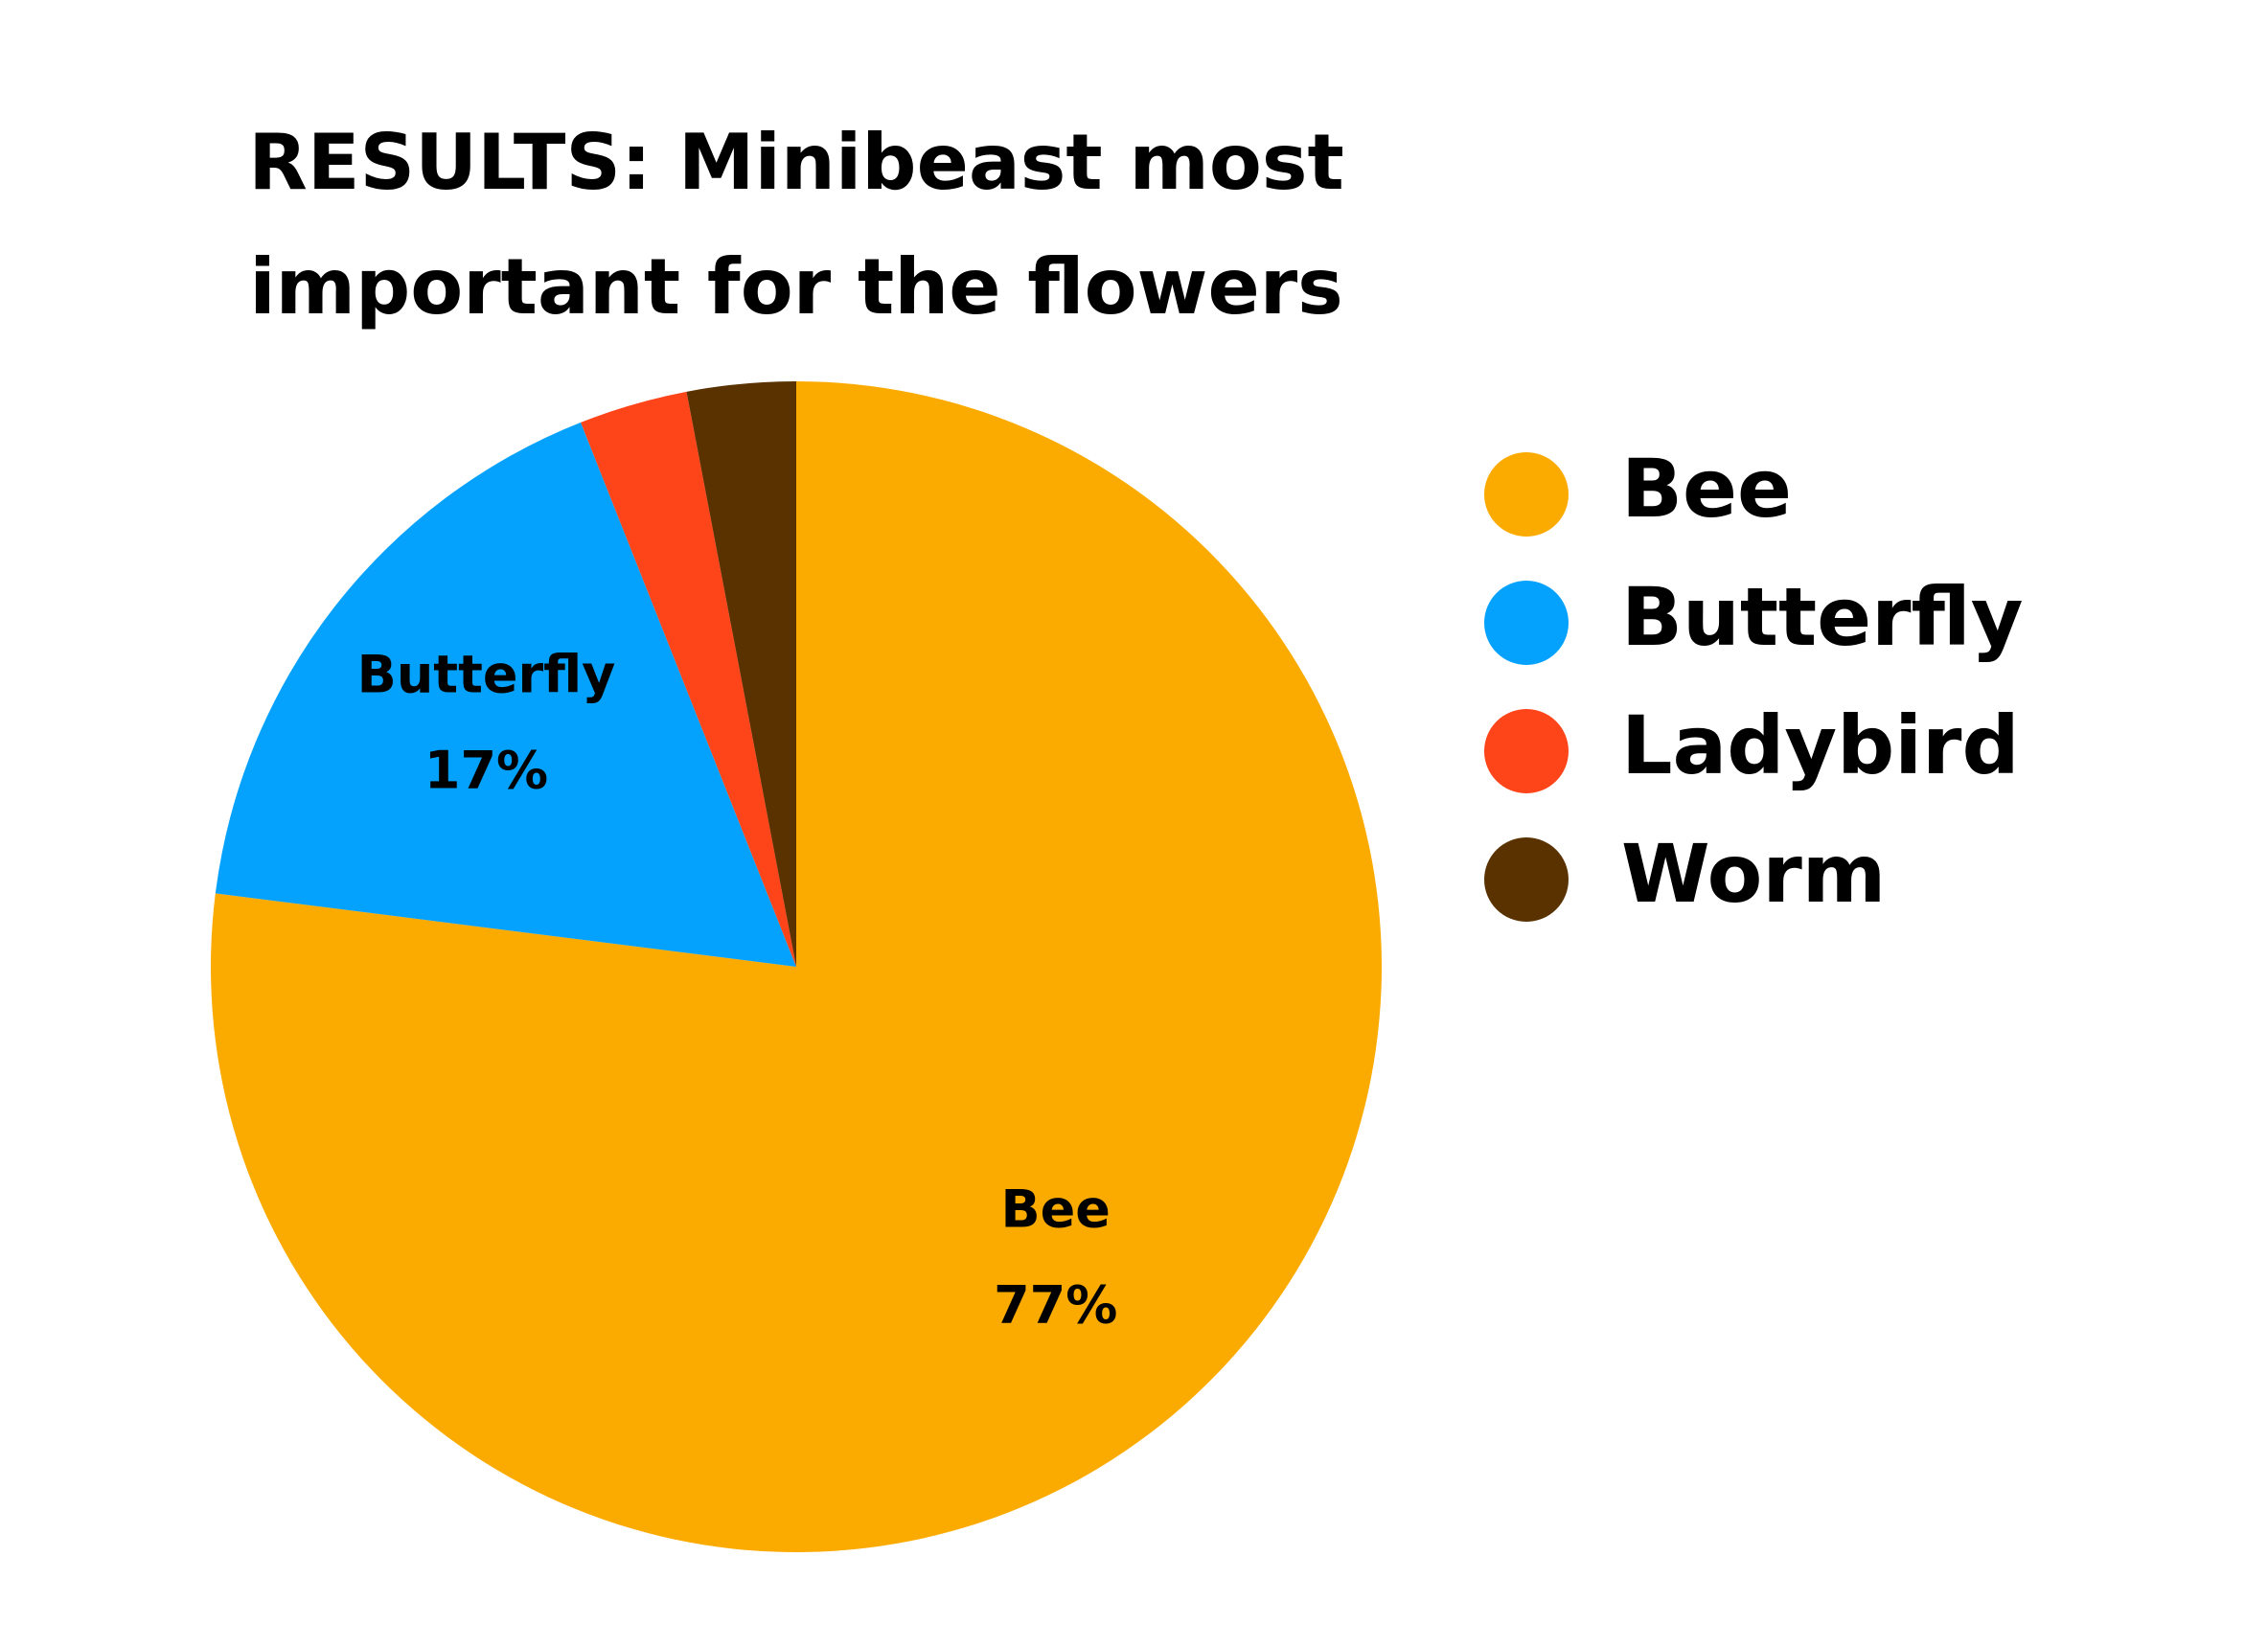  What do you see at coordinates (1822, 617) in the screenshot?
I see `legend-label: Butterfly` at bounding box center [1822, 617].